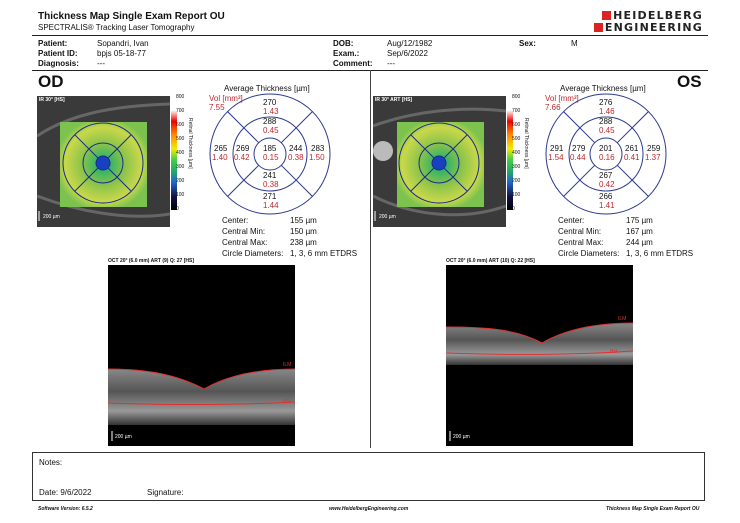  What do you see at coordinates (271, 205) in the screenshot?
I see `od-outer-inf-v: 1.44` at bounding box center [271, 205].